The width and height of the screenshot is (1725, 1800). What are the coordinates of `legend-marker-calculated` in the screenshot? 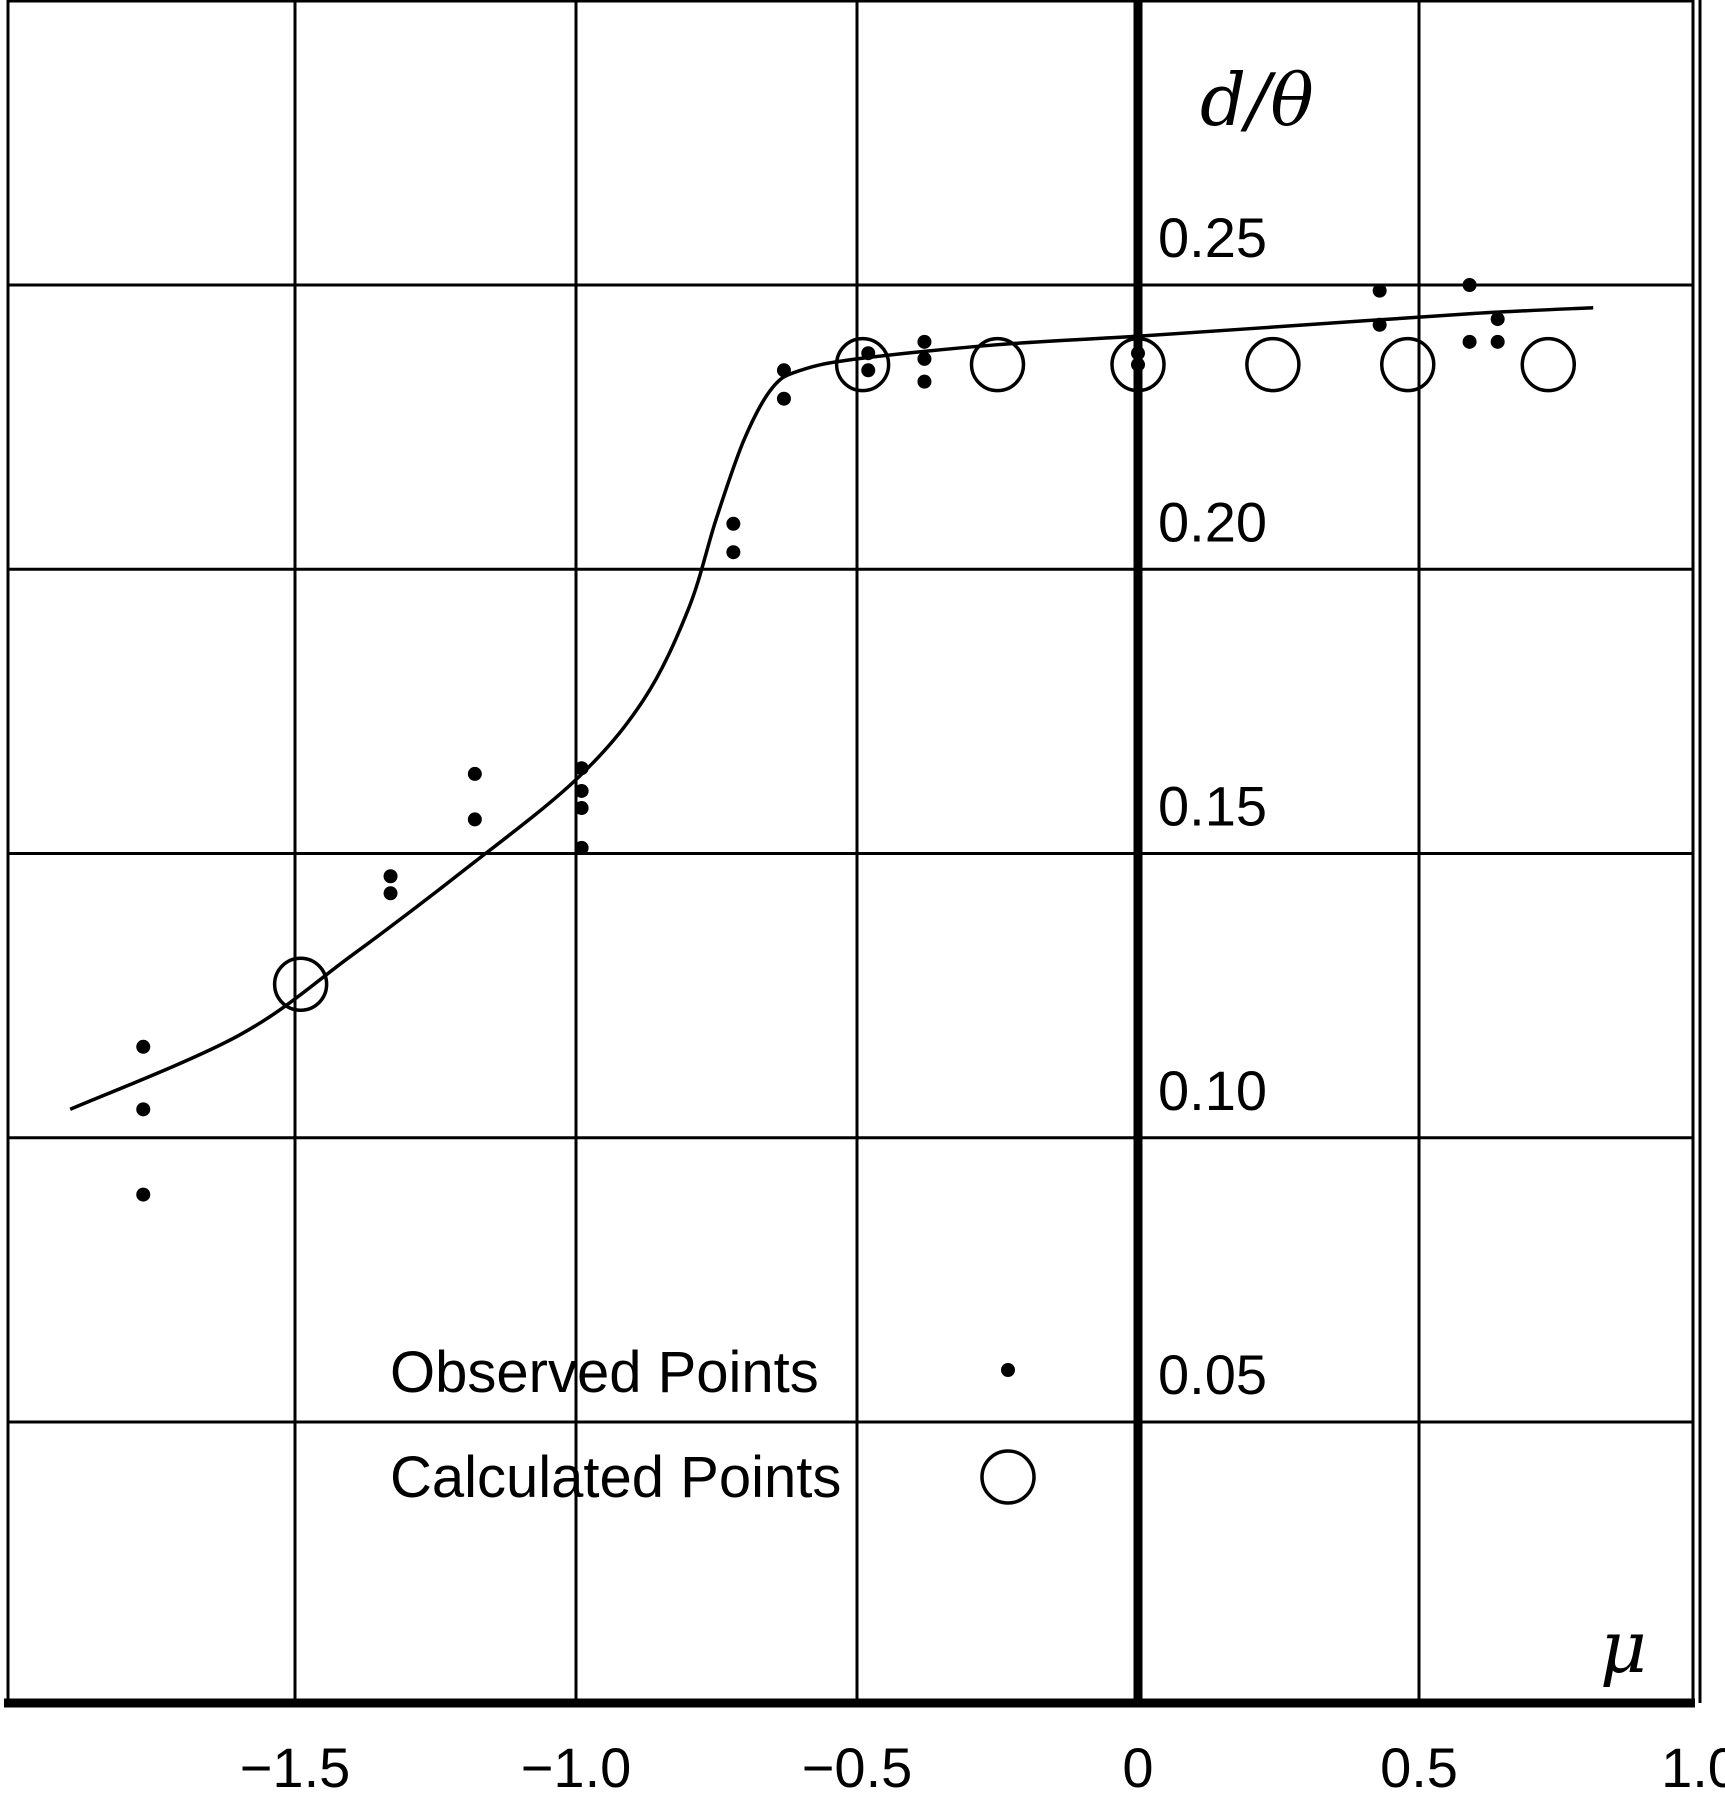 It's located at (1008, 1477).